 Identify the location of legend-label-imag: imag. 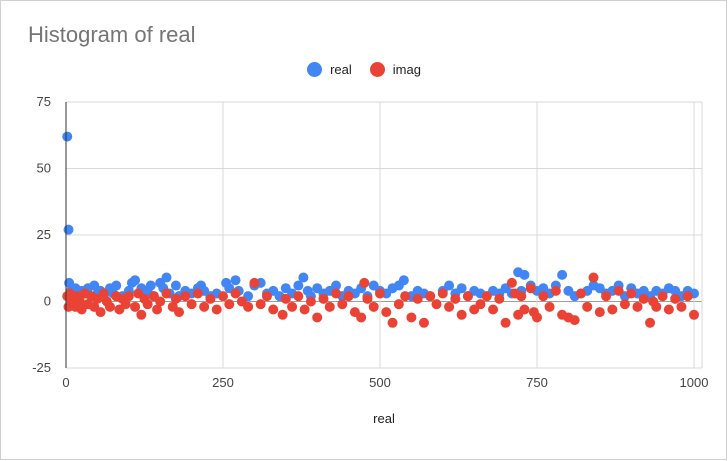
(406, 69).